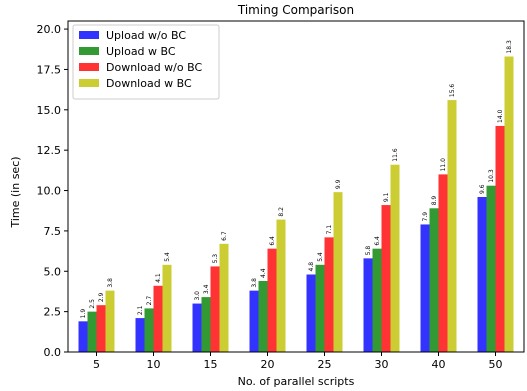  Describe the element at coordinates (439, 364) in the screenshot. I see `x-tick-label: 40` at that location.